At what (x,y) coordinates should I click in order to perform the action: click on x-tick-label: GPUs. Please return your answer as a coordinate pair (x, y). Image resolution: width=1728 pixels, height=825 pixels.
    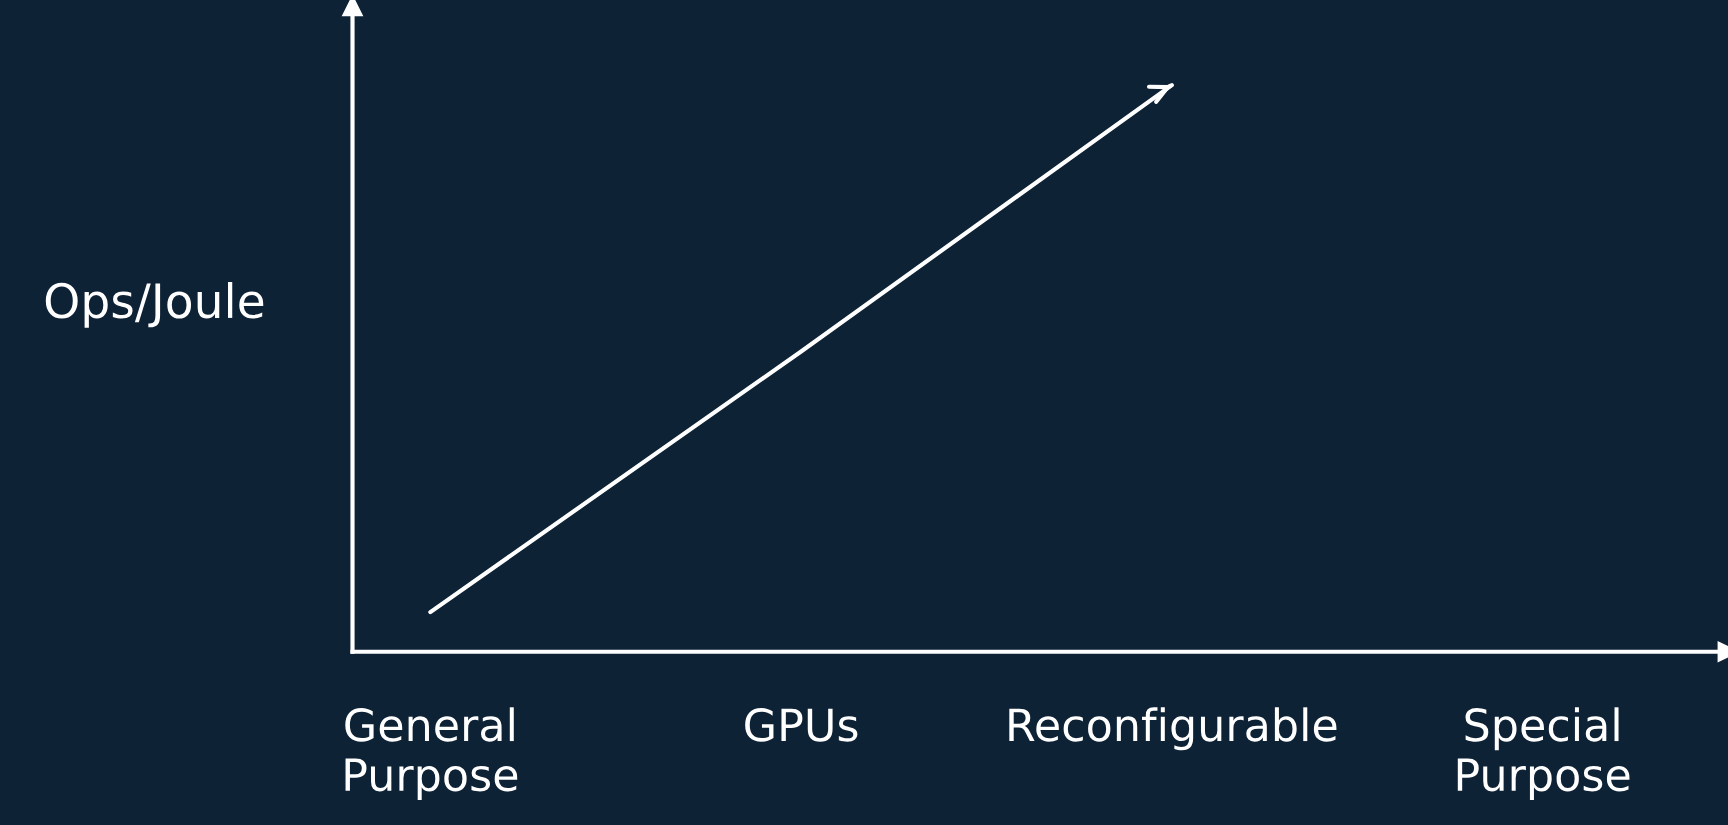
    Looking at the image, I should click on (801, 725).